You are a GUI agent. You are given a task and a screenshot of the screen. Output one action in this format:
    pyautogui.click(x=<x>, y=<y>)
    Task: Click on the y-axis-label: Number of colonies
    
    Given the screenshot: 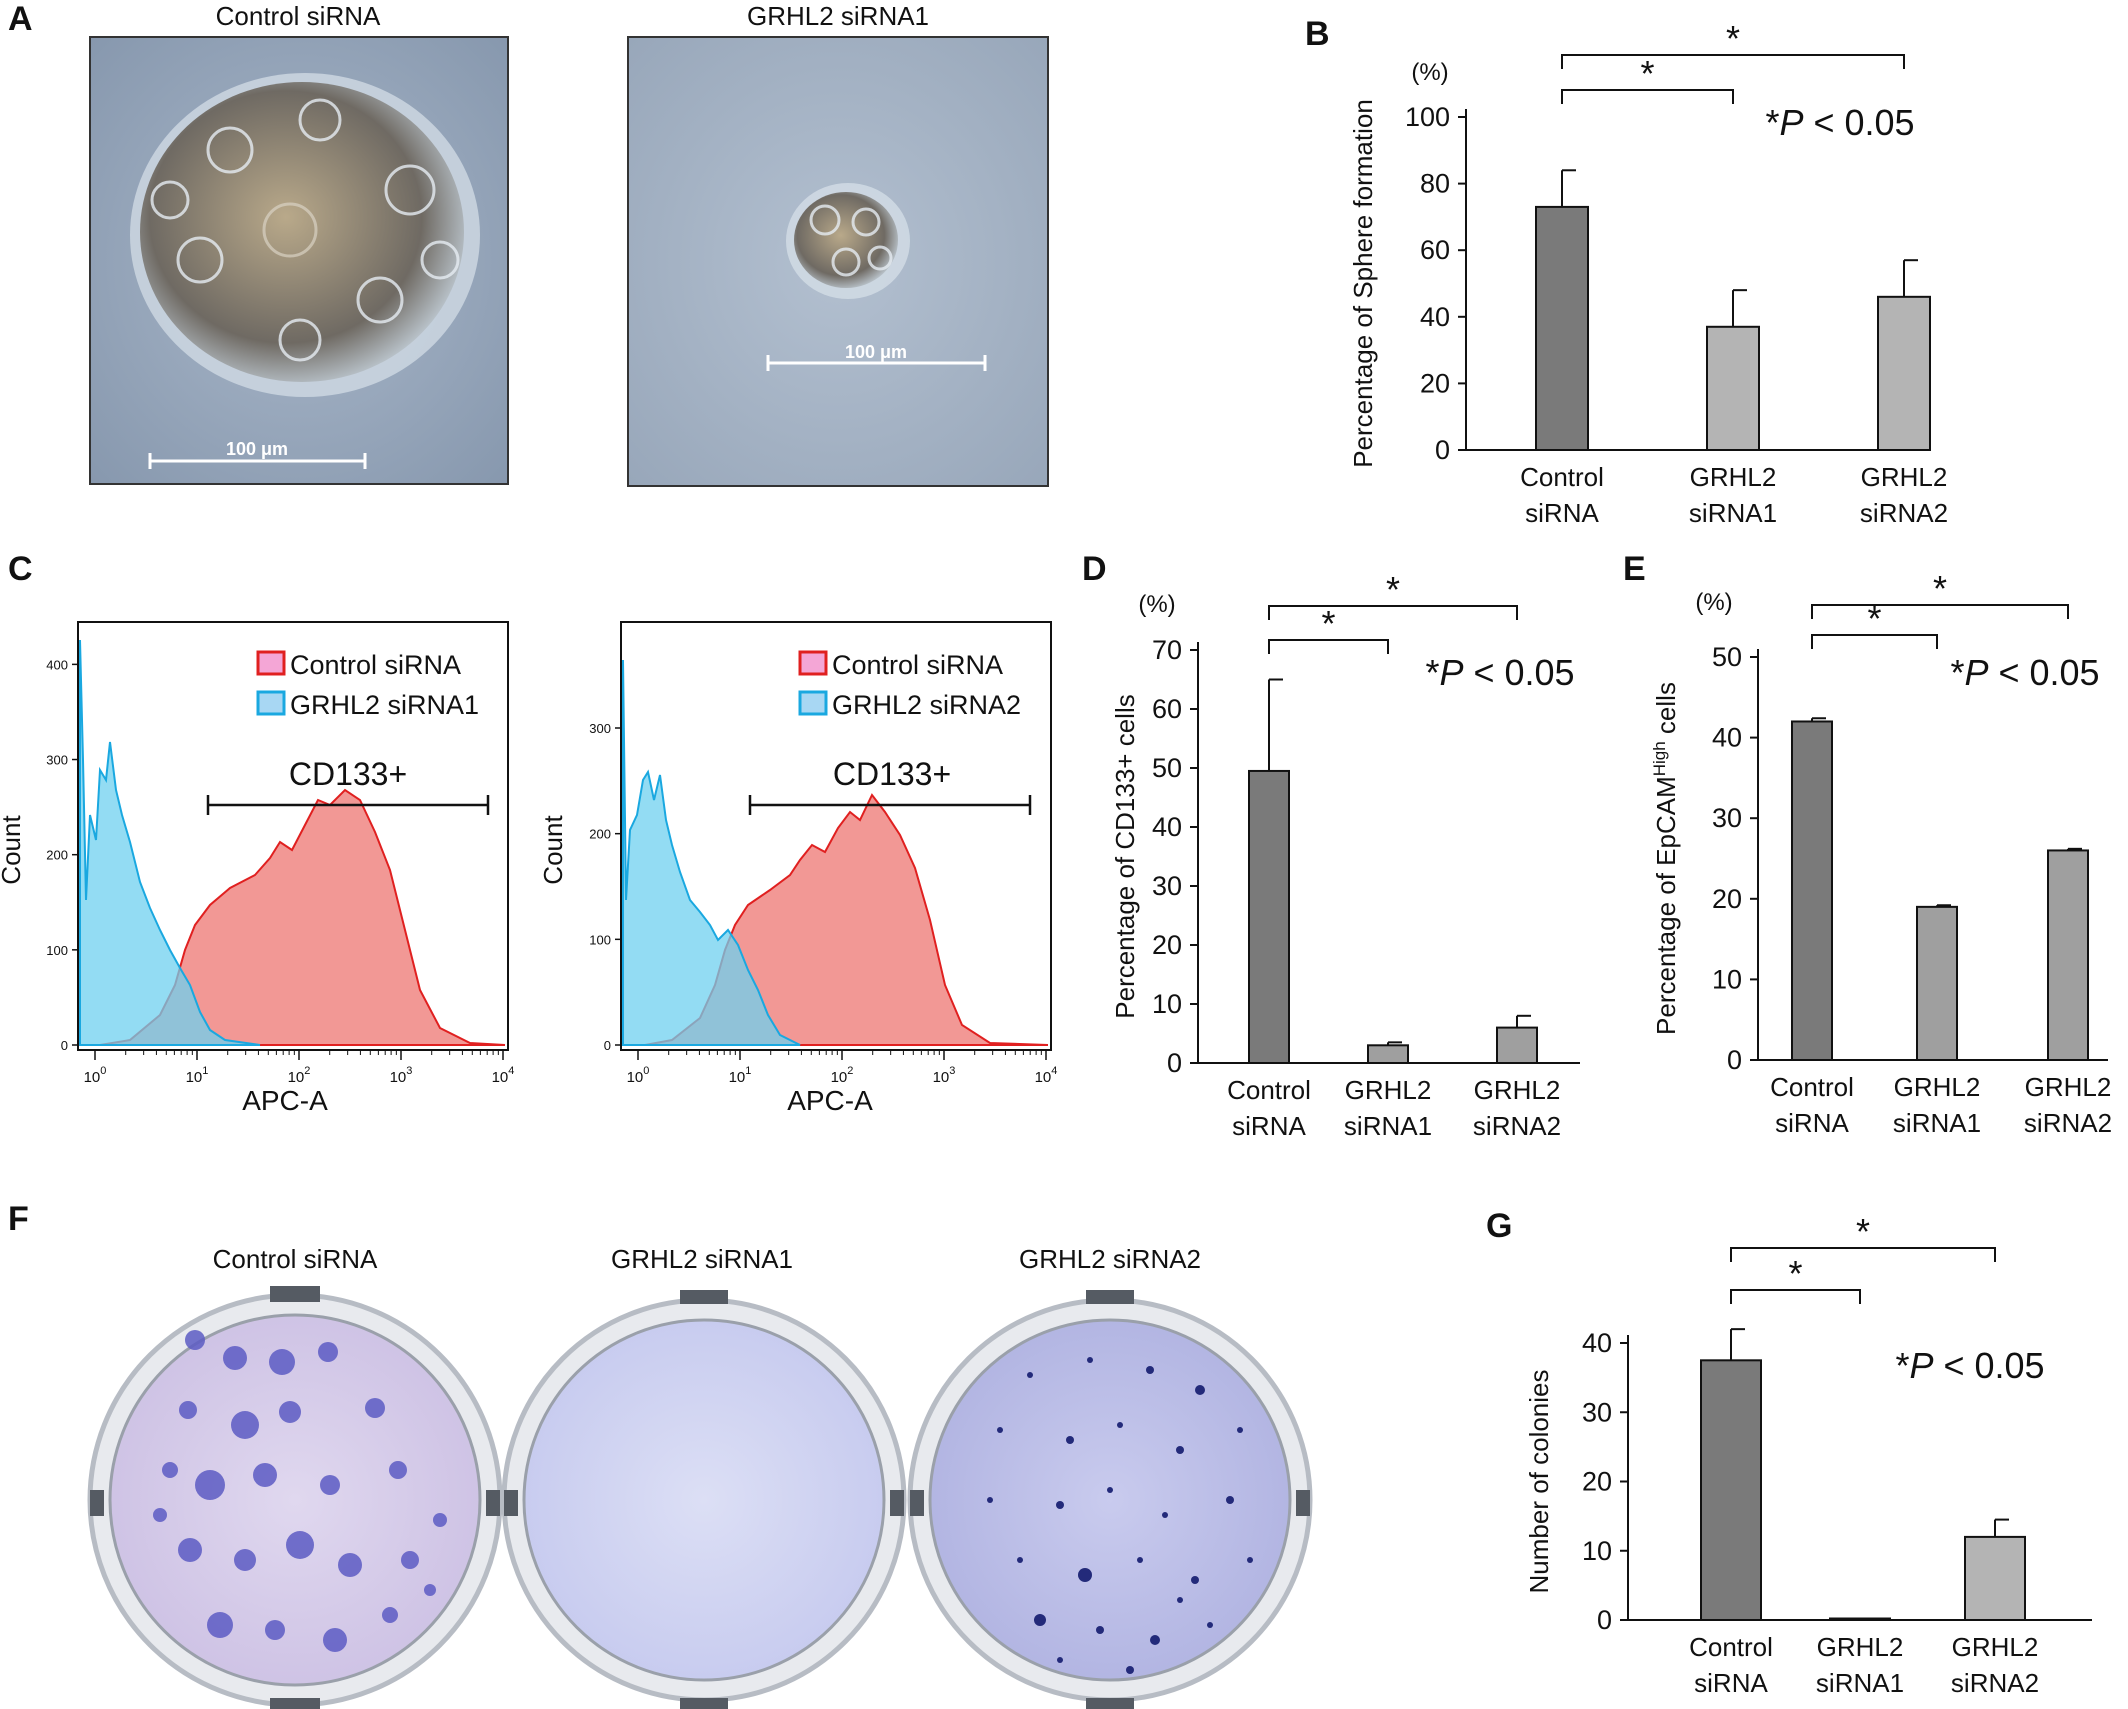 What is the action you would take?
    pyautogui.click(x=1539, y=1482)
    